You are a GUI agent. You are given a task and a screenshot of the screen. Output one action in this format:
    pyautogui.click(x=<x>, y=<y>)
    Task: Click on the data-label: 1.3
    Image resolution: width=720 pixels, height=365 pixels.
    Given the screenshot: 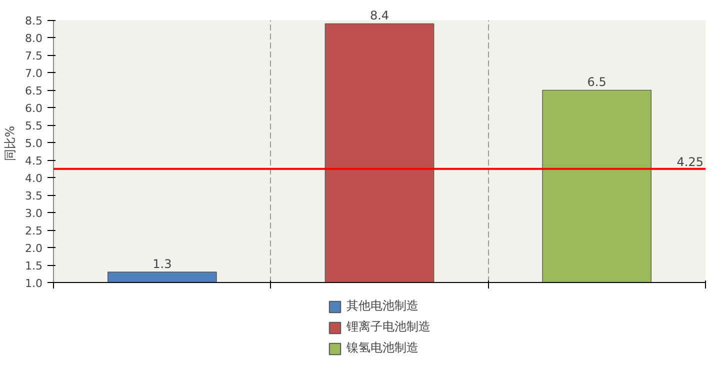 What is the action you would take?
    pyautogui.click(x=162, y=264)
    